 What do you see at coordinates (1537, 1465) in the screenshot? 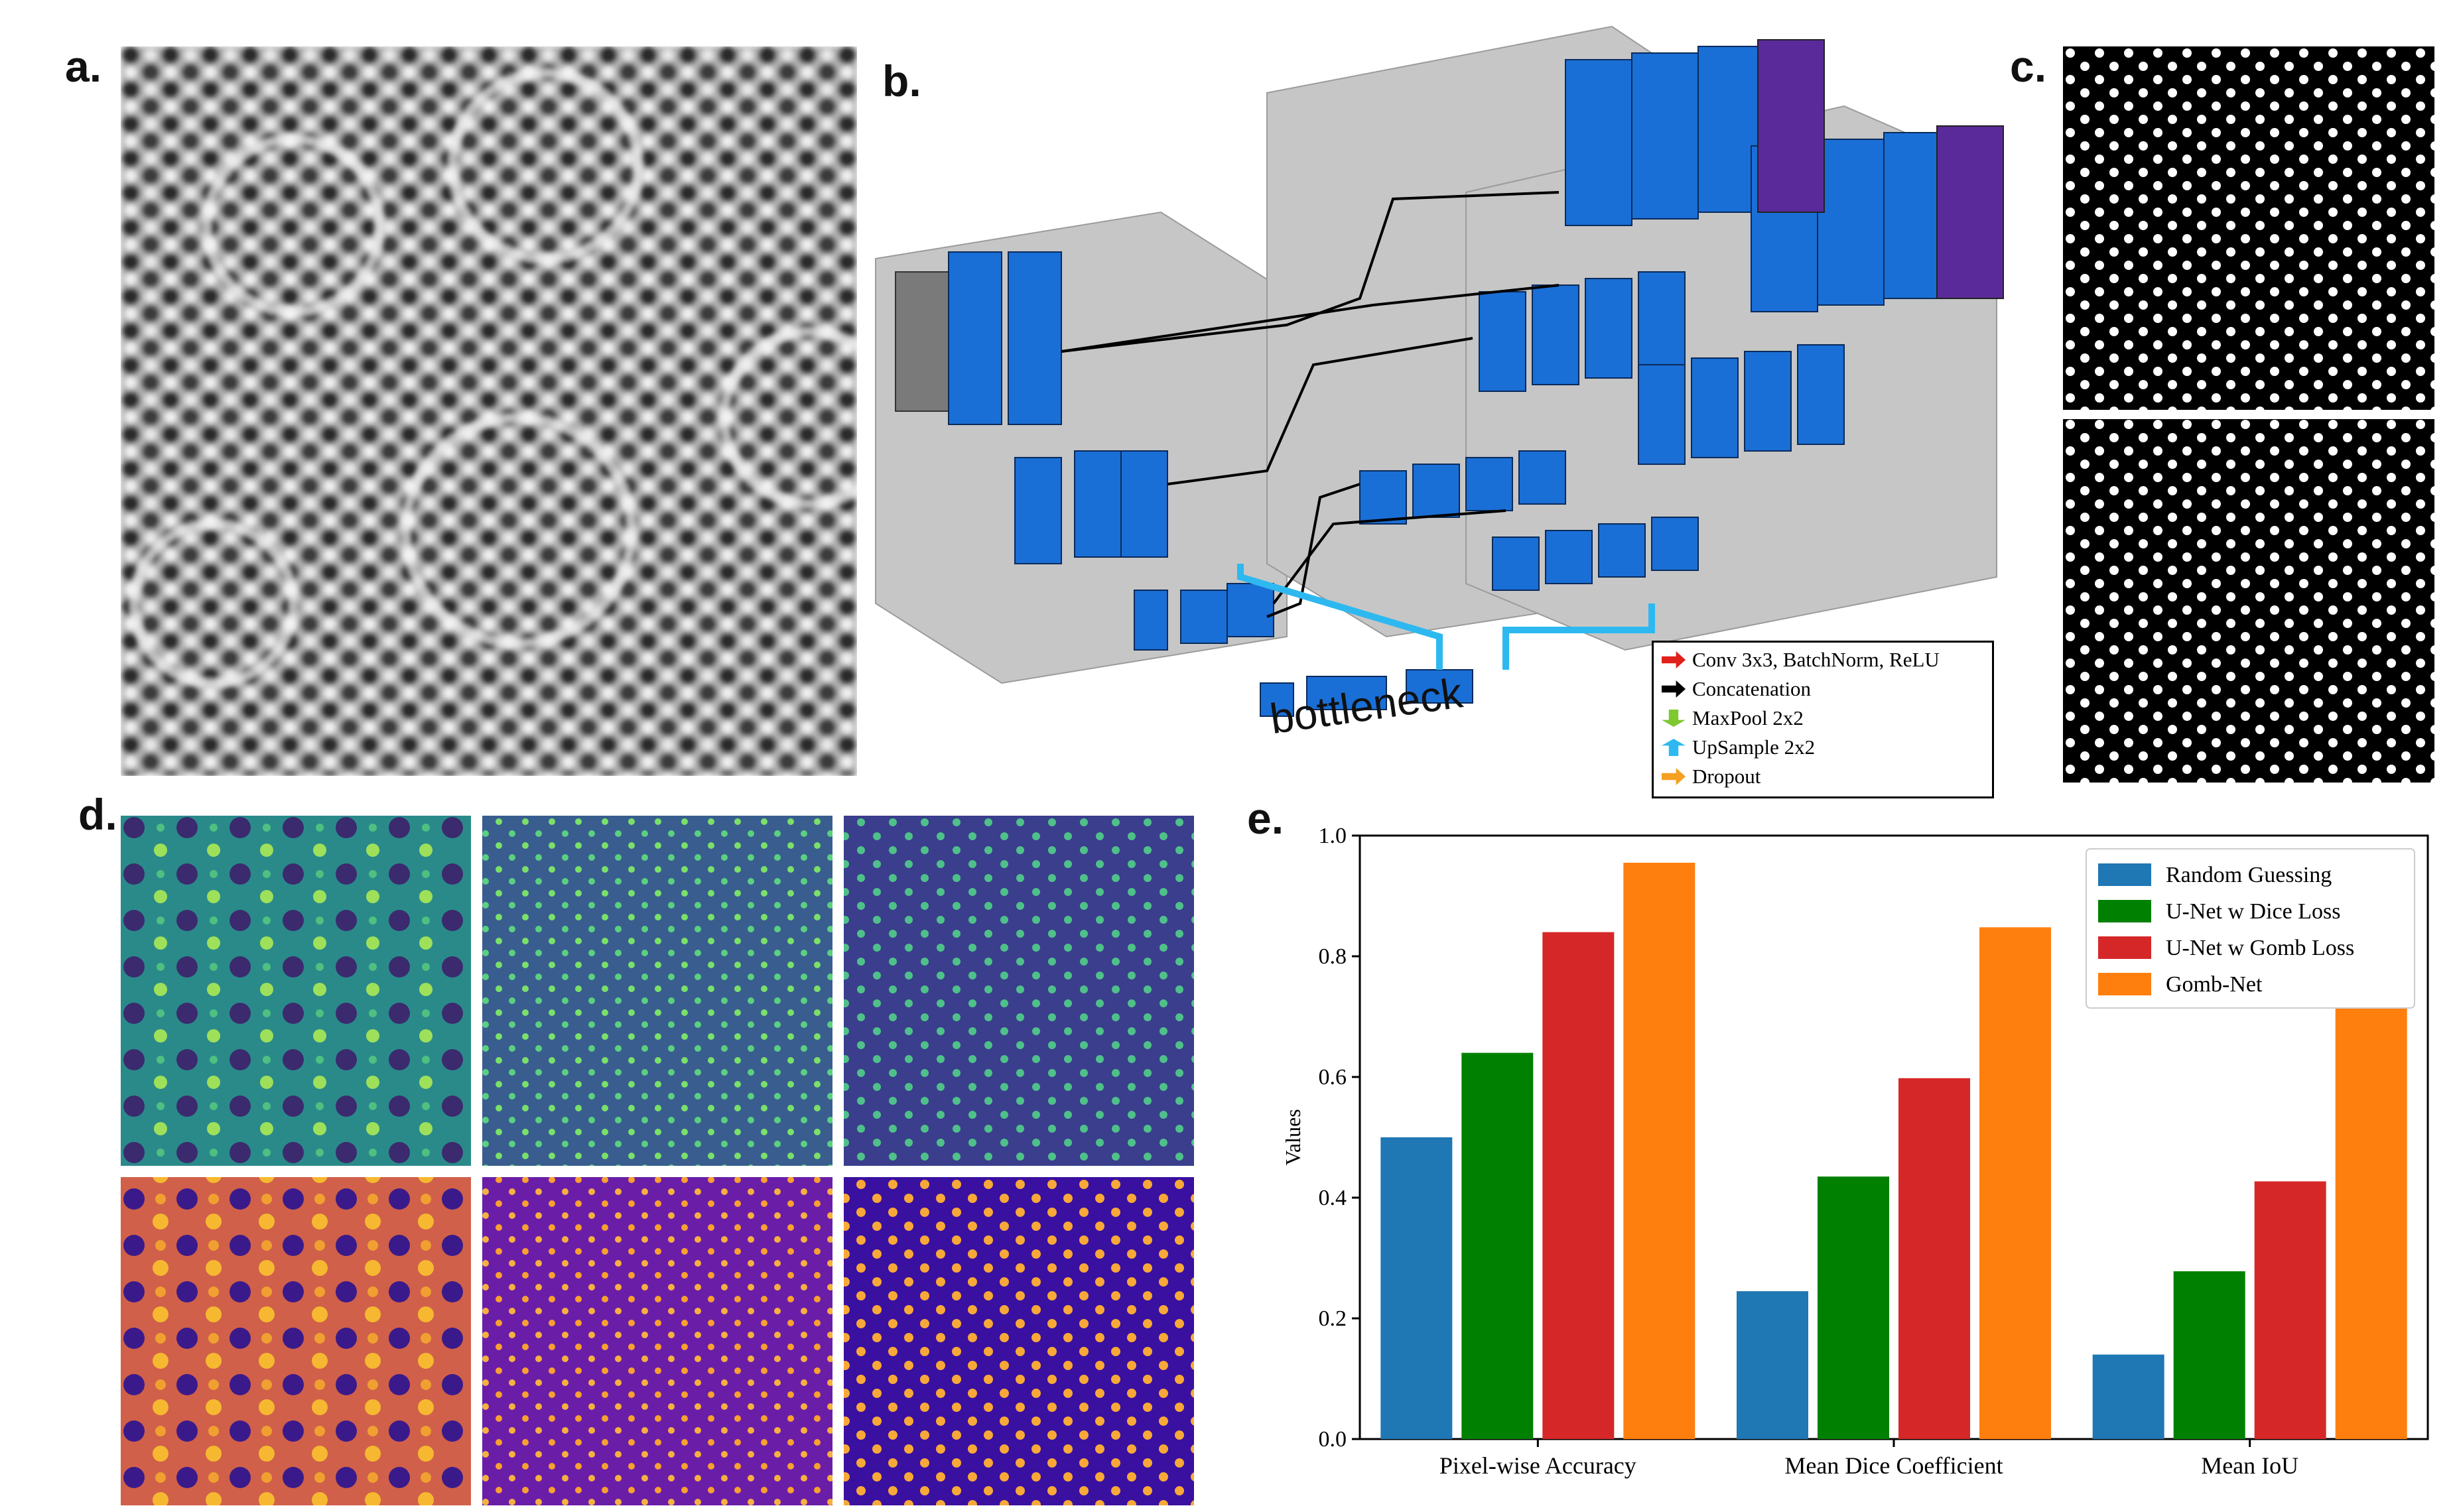
I see `x-tick-label-0: Pixel-wise Accuracy` at bounding box center [1537, 1465].